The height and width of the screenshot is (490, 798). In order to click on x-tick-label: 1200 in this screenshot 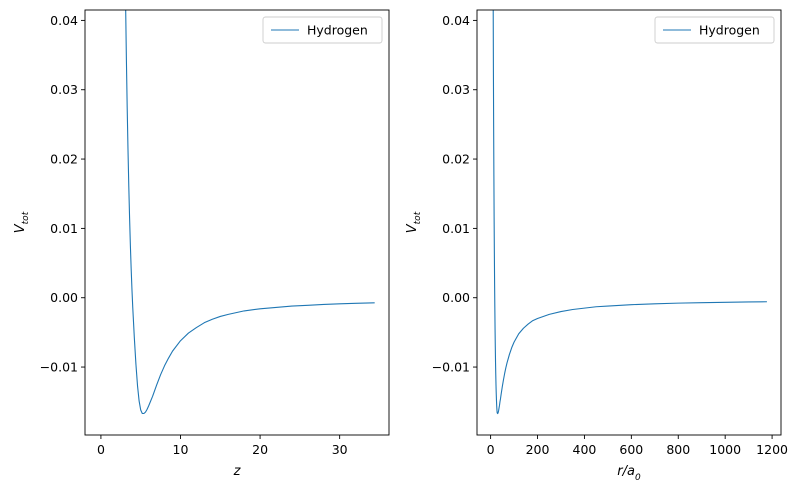, I will do `click(772, 449)`.